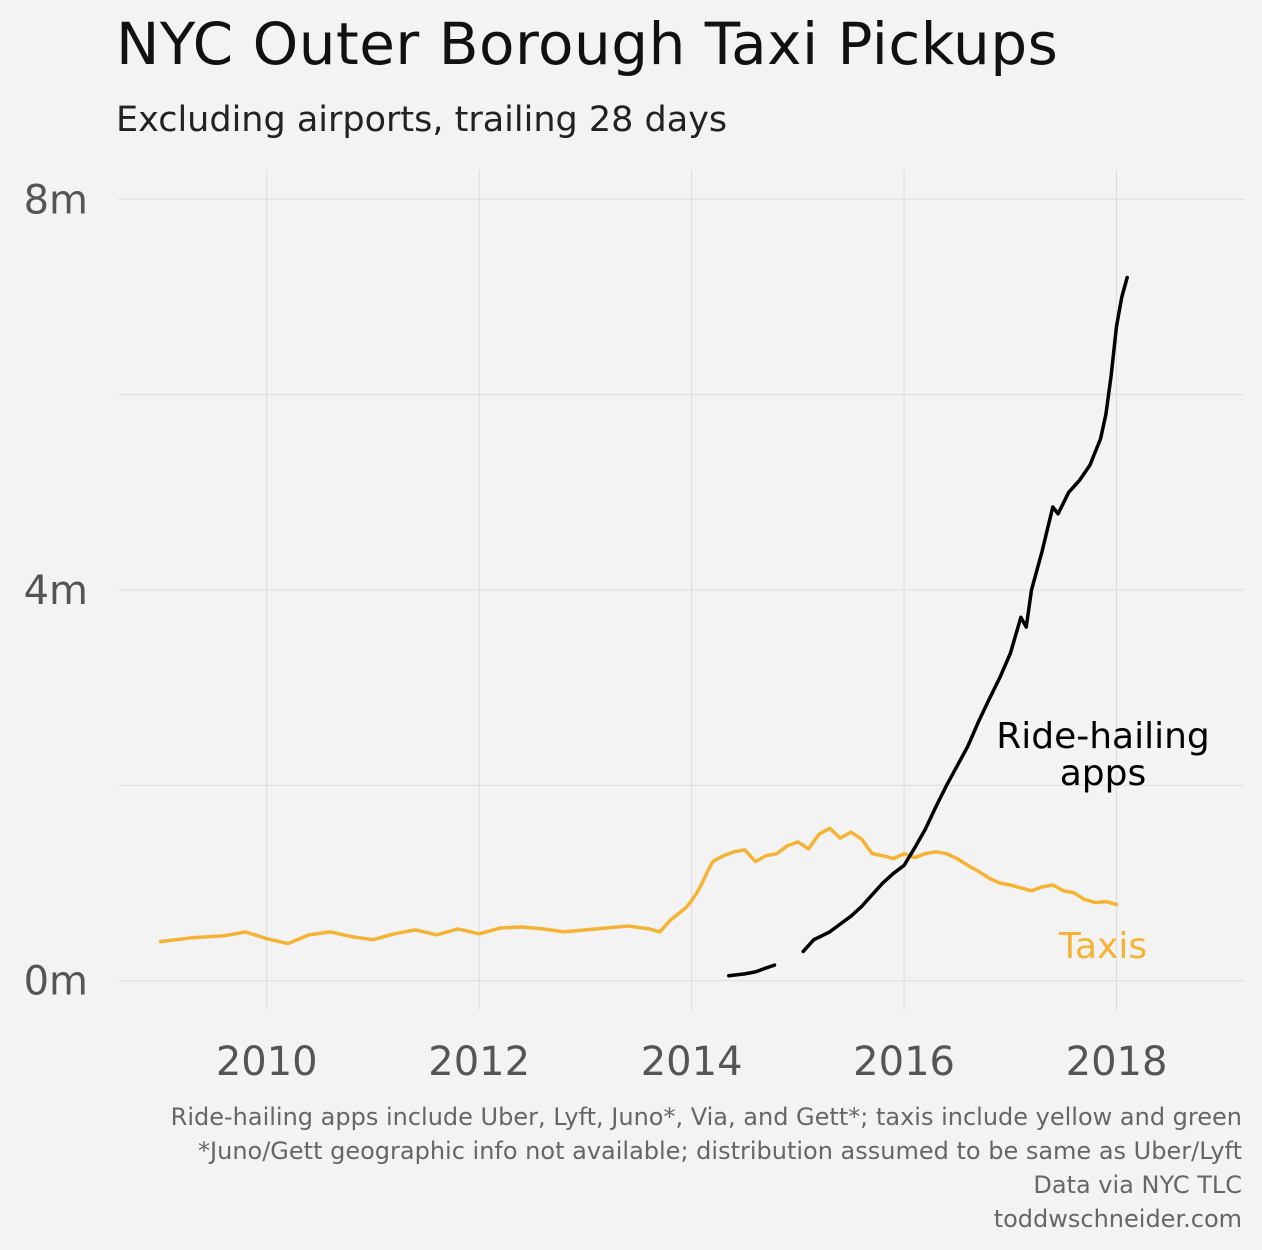 The width and height of the screenshot is (1262, 1250). What do you see at coordinates (1103, 841) in the screenshot?
I see `series-labels: Ride-hailing apps Taxis` at bounding box center [1103, 841].